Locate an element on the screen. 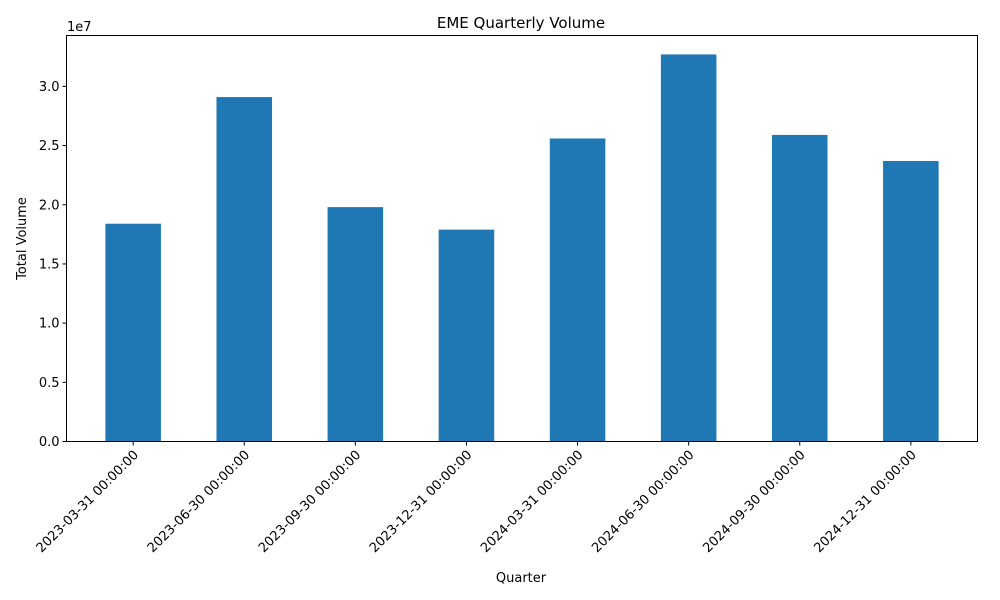 The height and width of the screenshot is (600, 1000). x-tick-label-0: 2023-03-31 00:00:00 is located at coordinates (88, 502).